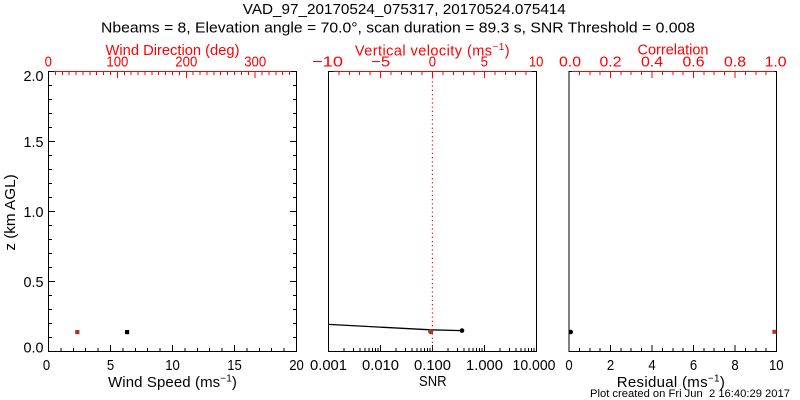 The height and width of the screenshot is (400, 800). What do you see at coordinates (432, 366) in the screenshot?
I see `svg-text: 0.100` at bounding box center [432, 366].